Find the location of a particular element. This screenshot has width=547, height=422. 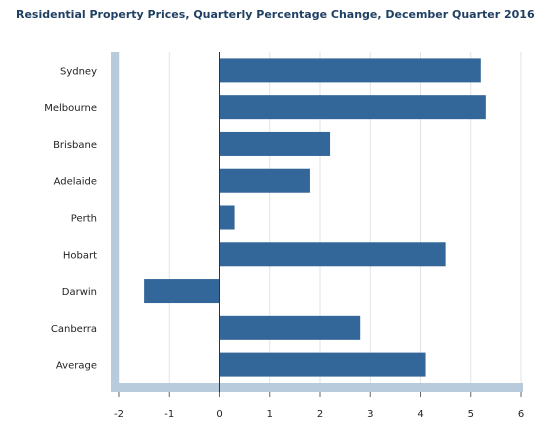

bar-adelaide is located at coordinates (264, 180).